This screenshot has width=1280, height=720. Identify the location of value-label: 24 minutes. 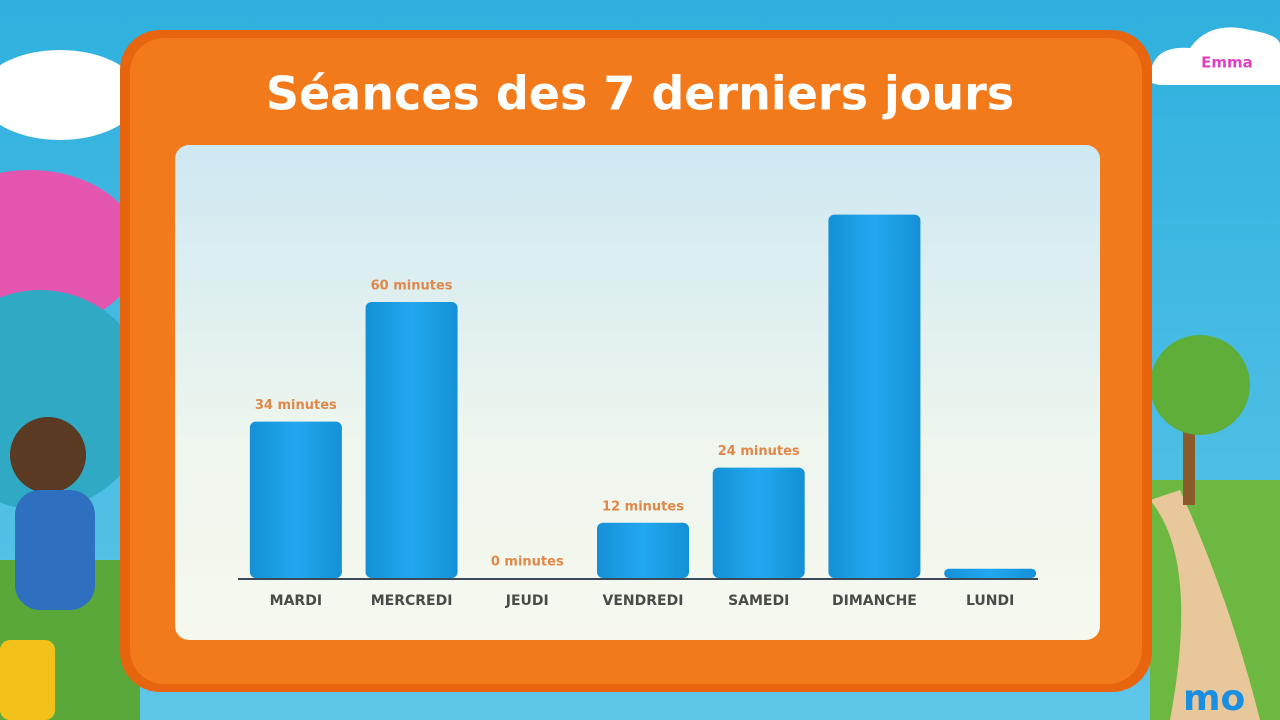
(759, 451).